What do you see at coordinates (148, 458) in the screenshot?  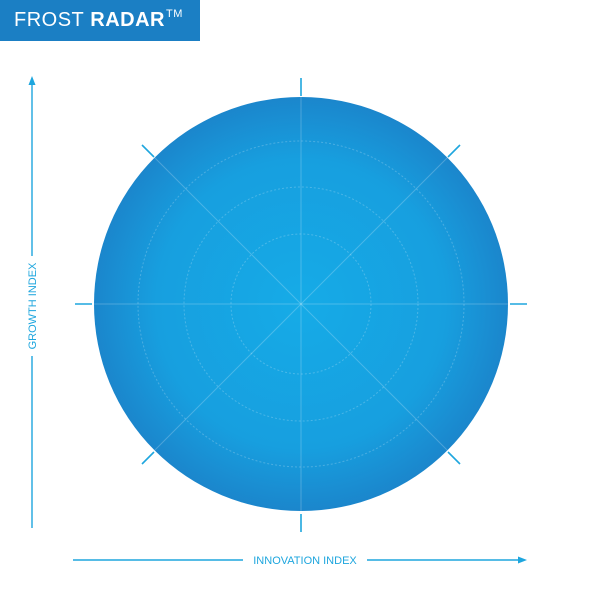 I see `tick-bottom-left` at bounding box center [148, 458].